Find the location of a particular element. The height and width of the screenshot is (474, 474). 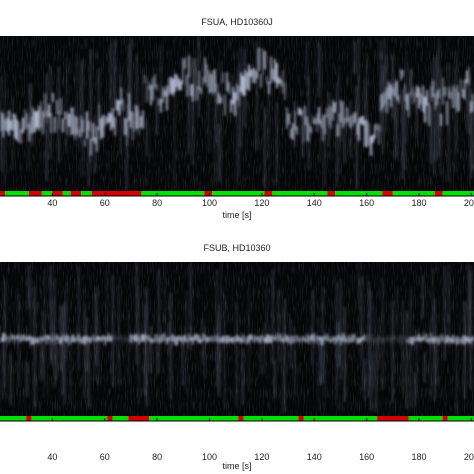

panel-2-title: FSUB, HD10360 is located at coordinates (237, 248).